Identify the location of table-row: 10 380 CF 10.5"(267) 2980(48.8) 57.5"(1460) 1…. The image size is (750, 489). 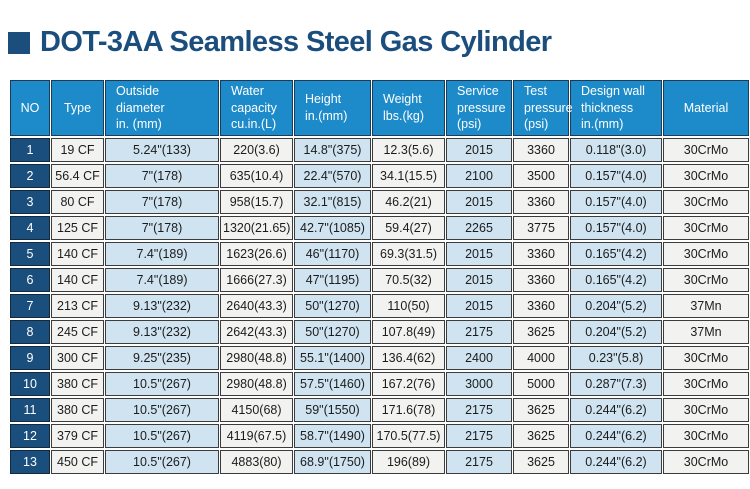
(379, 383).